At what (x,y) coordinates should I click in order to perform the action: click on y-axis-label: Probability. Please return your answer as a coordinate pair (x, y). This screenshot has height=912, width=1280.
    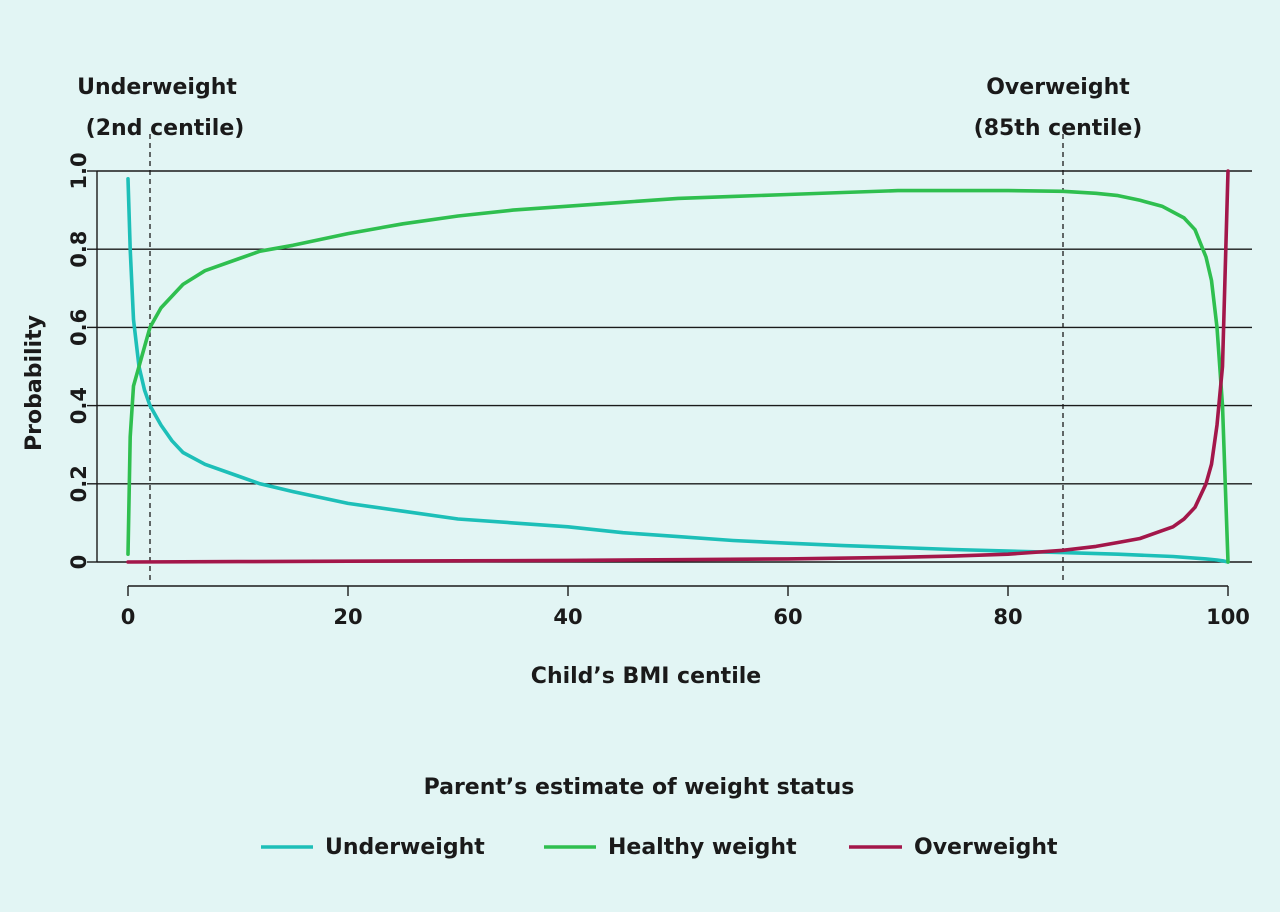
    Looking at the image, I should click on (34, 383).